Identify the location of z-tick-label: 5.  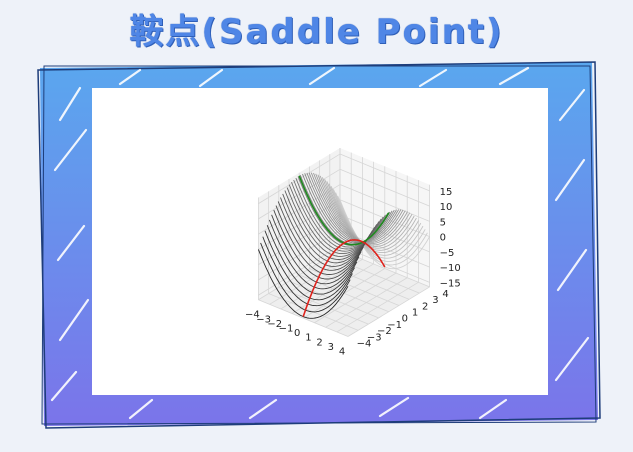
(443, 222).